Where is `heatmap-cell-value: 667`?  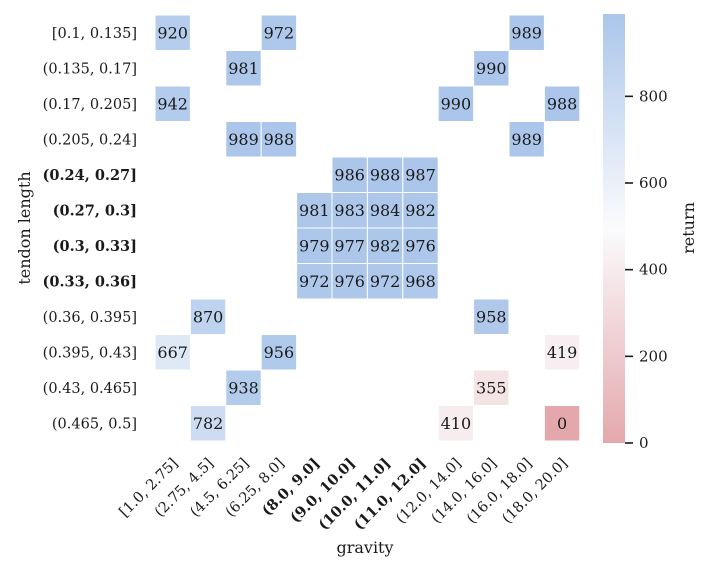
heatmap-cell-value: 667 is located at coordinates (172, 352).